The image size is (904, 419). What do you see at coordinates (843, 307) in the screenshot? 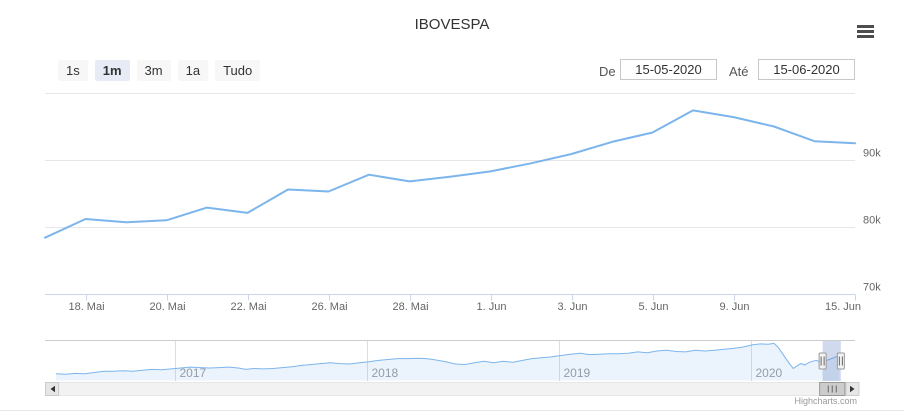
I see `x-axis-label: 15. Jun` at bounding box center [843, 307].